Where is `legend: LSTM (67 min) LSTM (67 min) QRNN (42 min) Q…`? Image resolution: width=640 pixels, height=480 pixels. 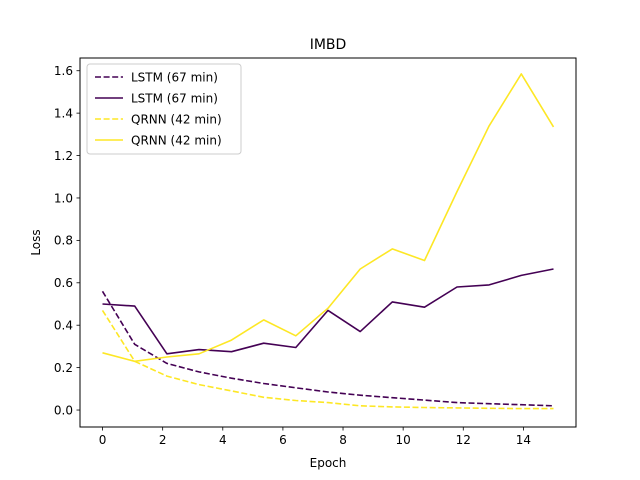
legend: LSTM (67 min) LSTM (67 min) QRNN (42 min) Q… is located at coordinates (164, 109).